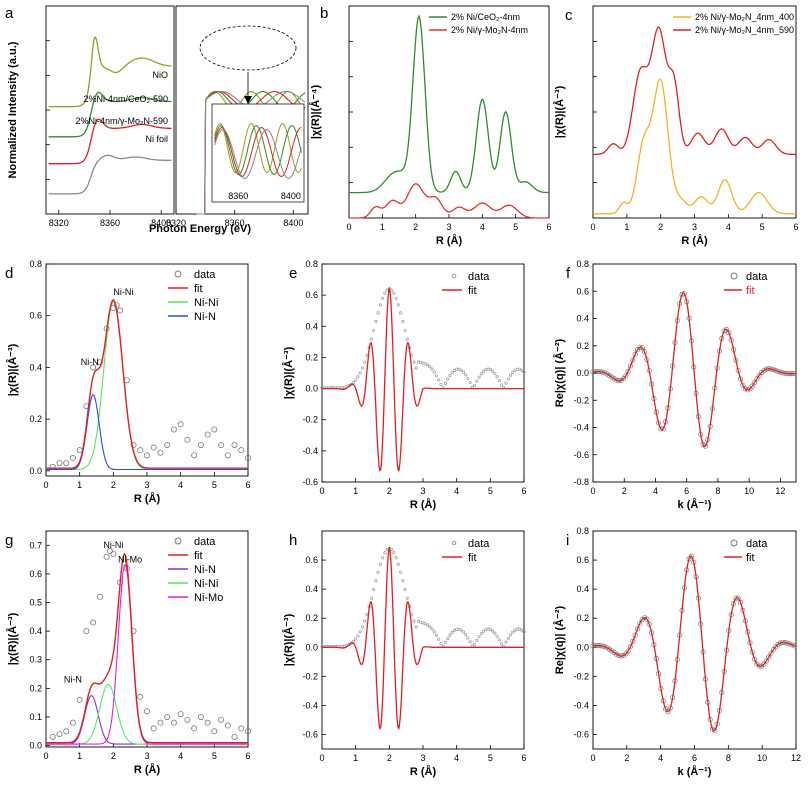 The image size is (811, 788). What do you see at coordinates (123, 292) in the screenshot?
I see `peak-annotation: Ni-Ni` at bounding box center [123, 292].